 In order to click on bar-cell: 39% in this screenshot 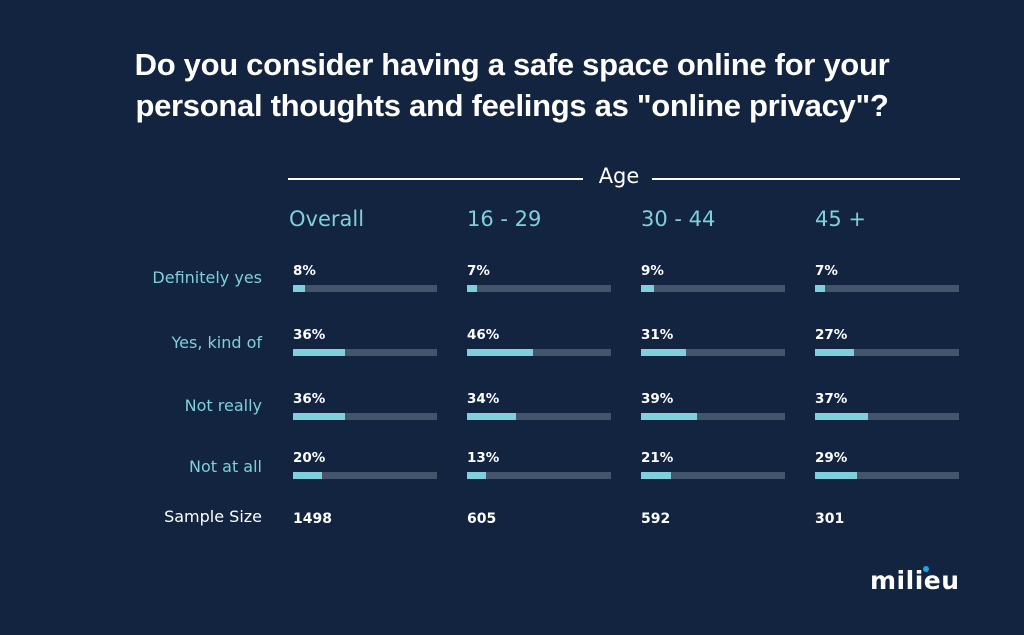, I will do `click(713, 405)`.